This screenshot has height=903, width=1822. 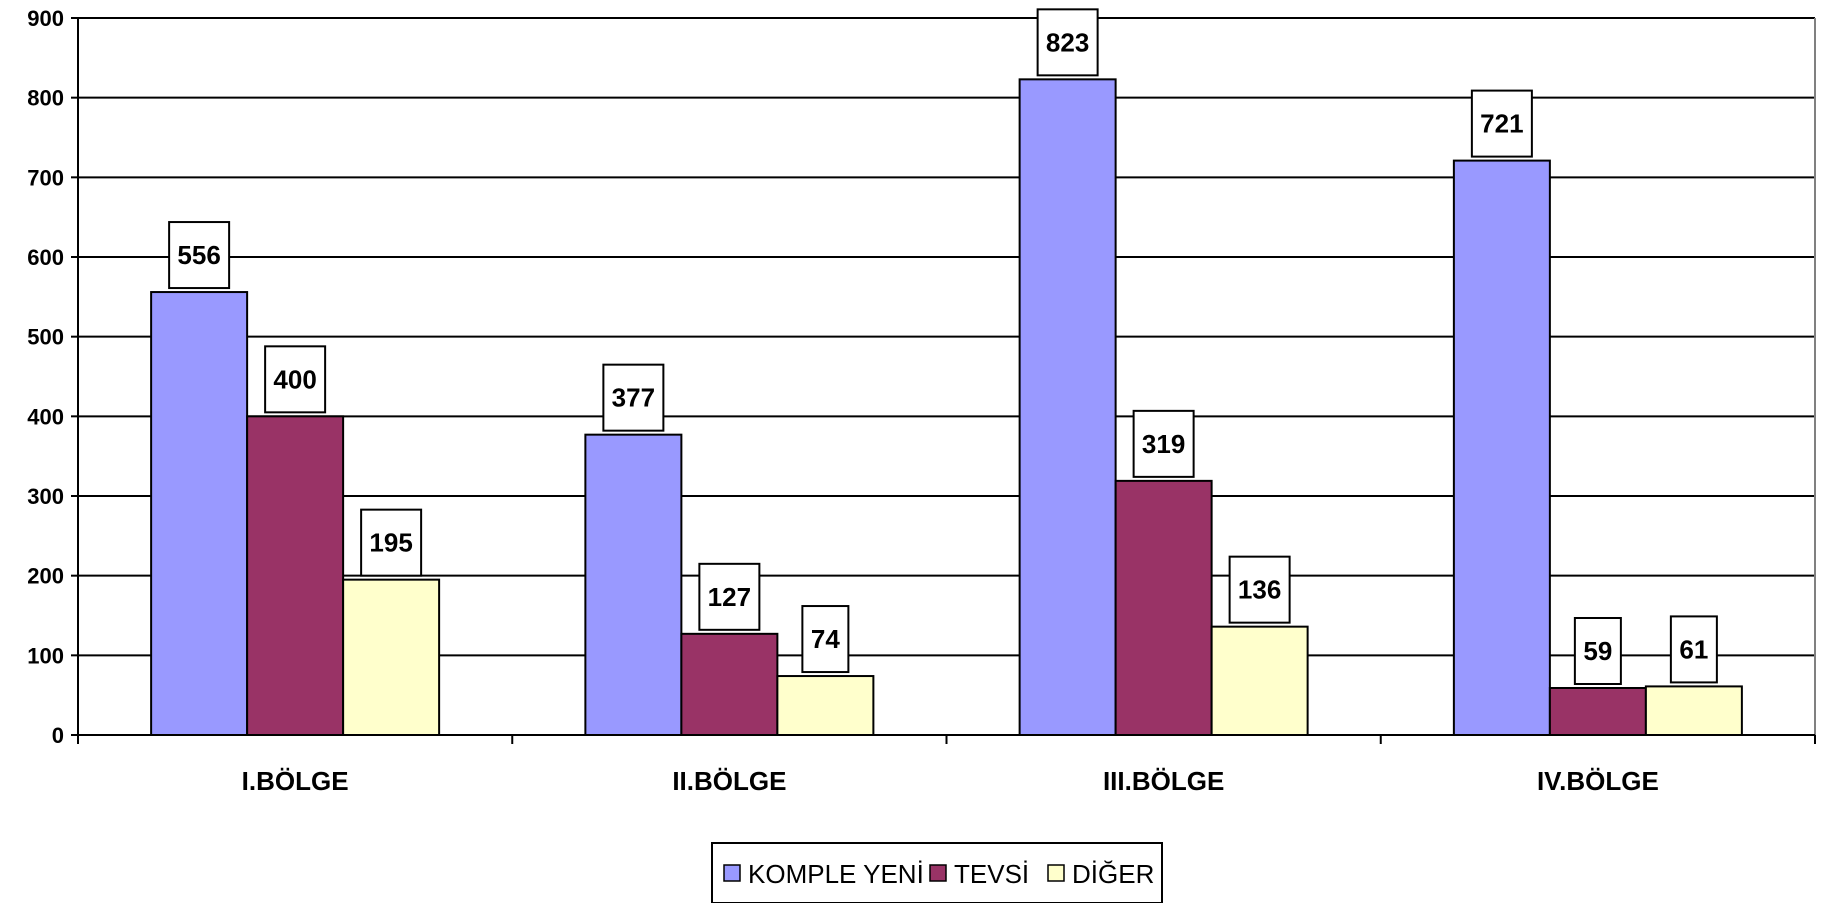 I want to click on data-label: 319, so click(x=1163, y=444).